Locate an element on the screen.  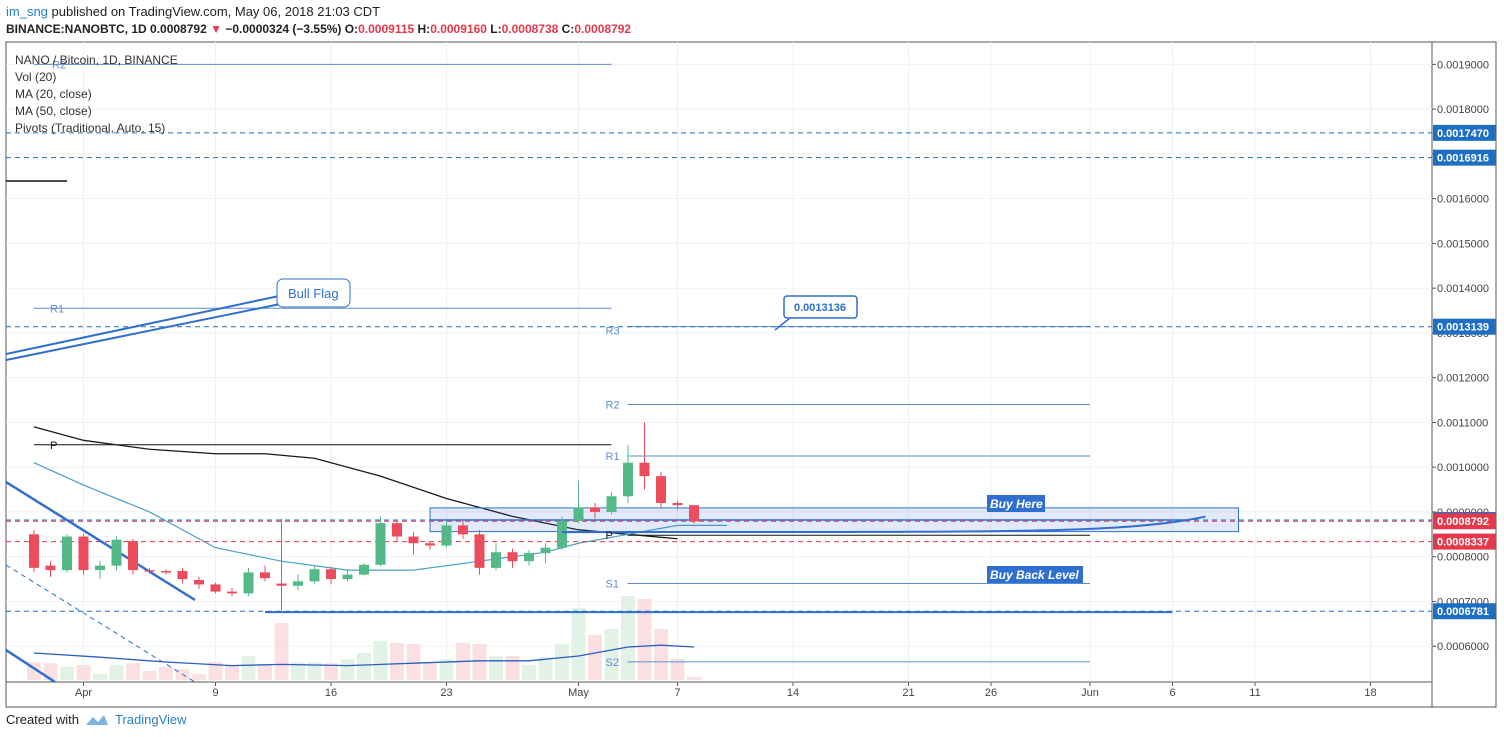
down-arrow-icon: ▼ is located at coordinates (216, 29).